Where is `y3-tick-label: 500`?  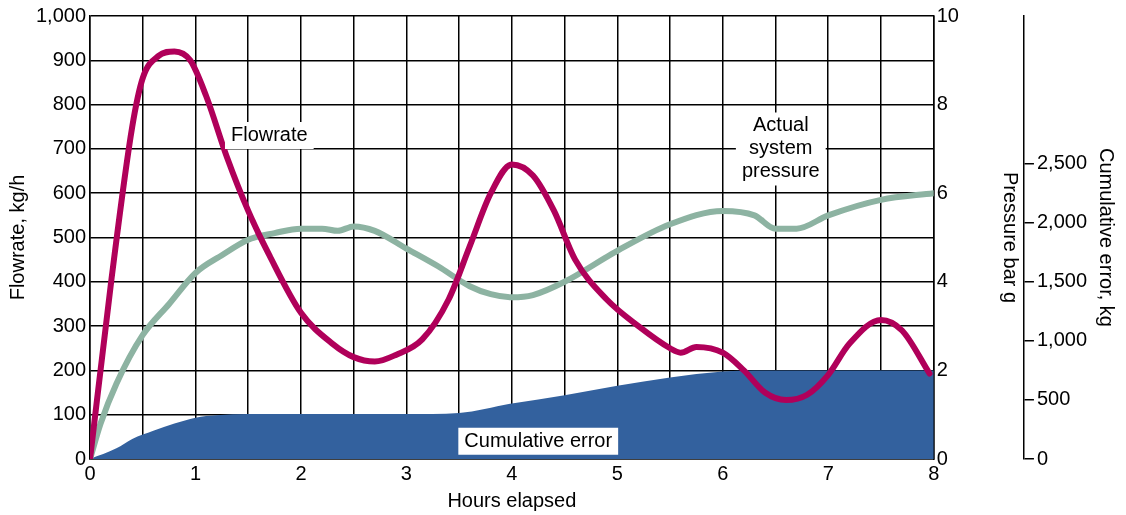 y3-tick-label: 500 is located at coordinates (1053, 398).